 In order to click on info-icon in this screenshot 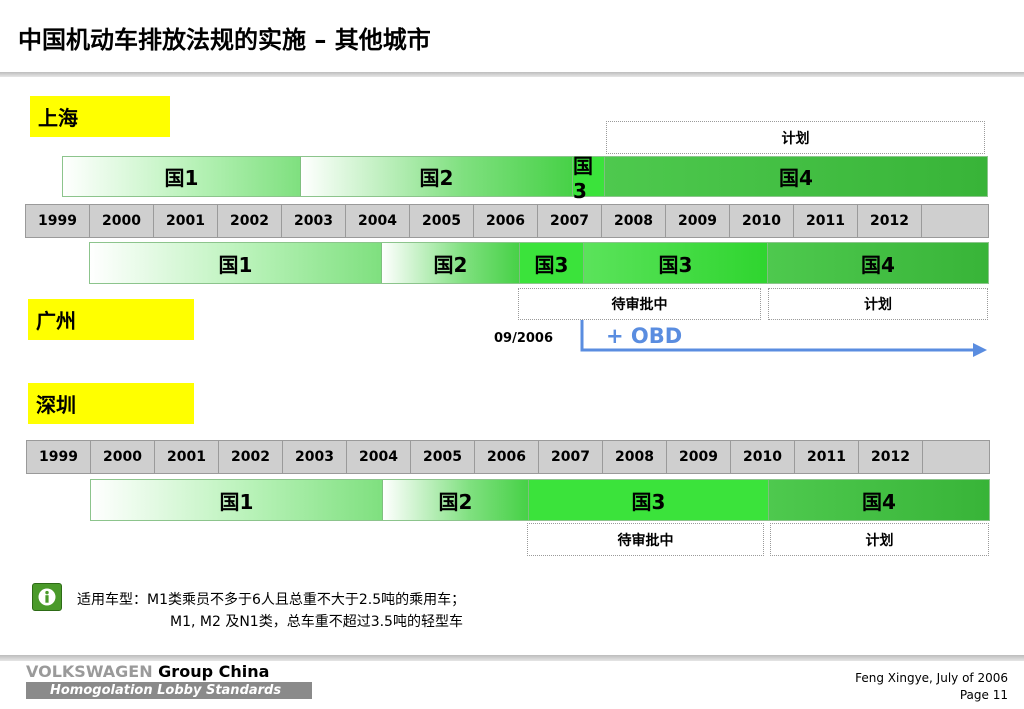, I will do `click(47, 597)`.